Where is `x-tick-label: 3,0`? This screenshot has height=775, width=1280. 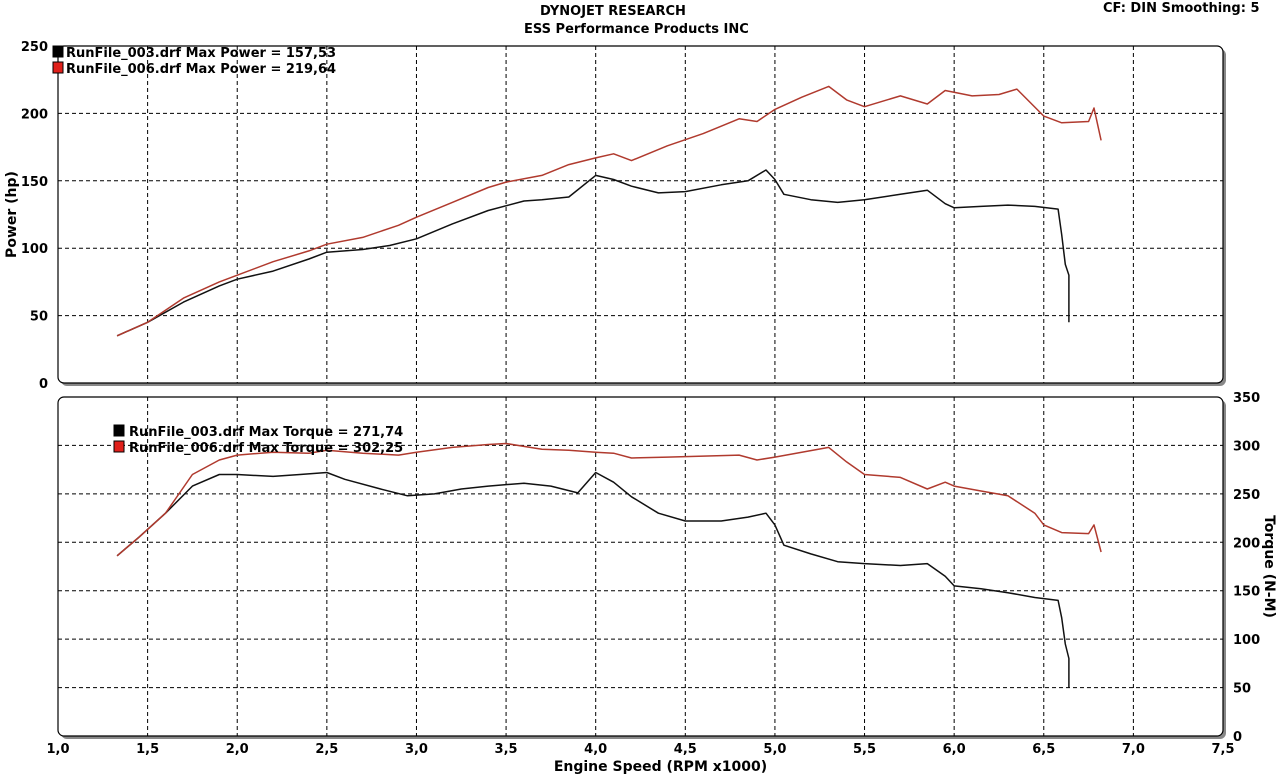
x-tick-label: 3,0 is located at coordinates (416, 749).